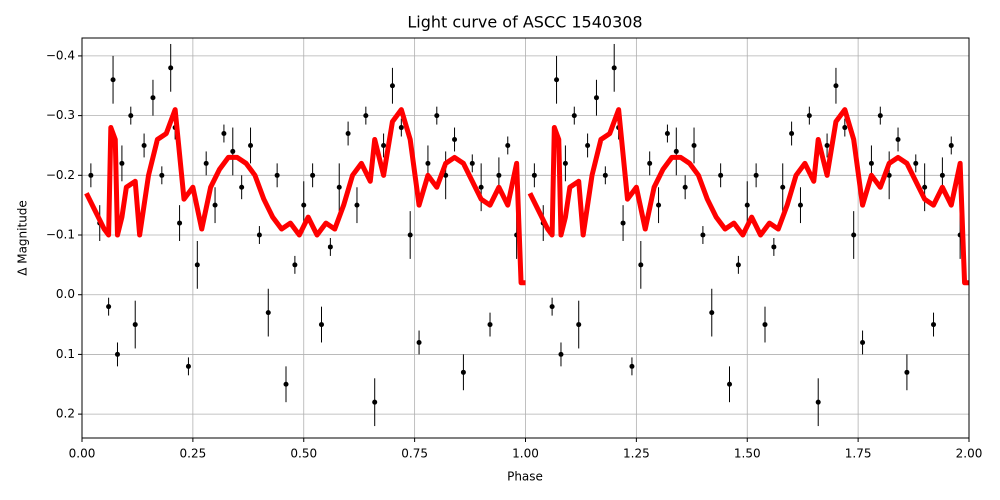 The width and height of the screenshot is (1000, 500). What do you see at coordinates (65, 294) in the screenshot?
I see `y-tick-label: 0.0` at bounding box center [65, 294].